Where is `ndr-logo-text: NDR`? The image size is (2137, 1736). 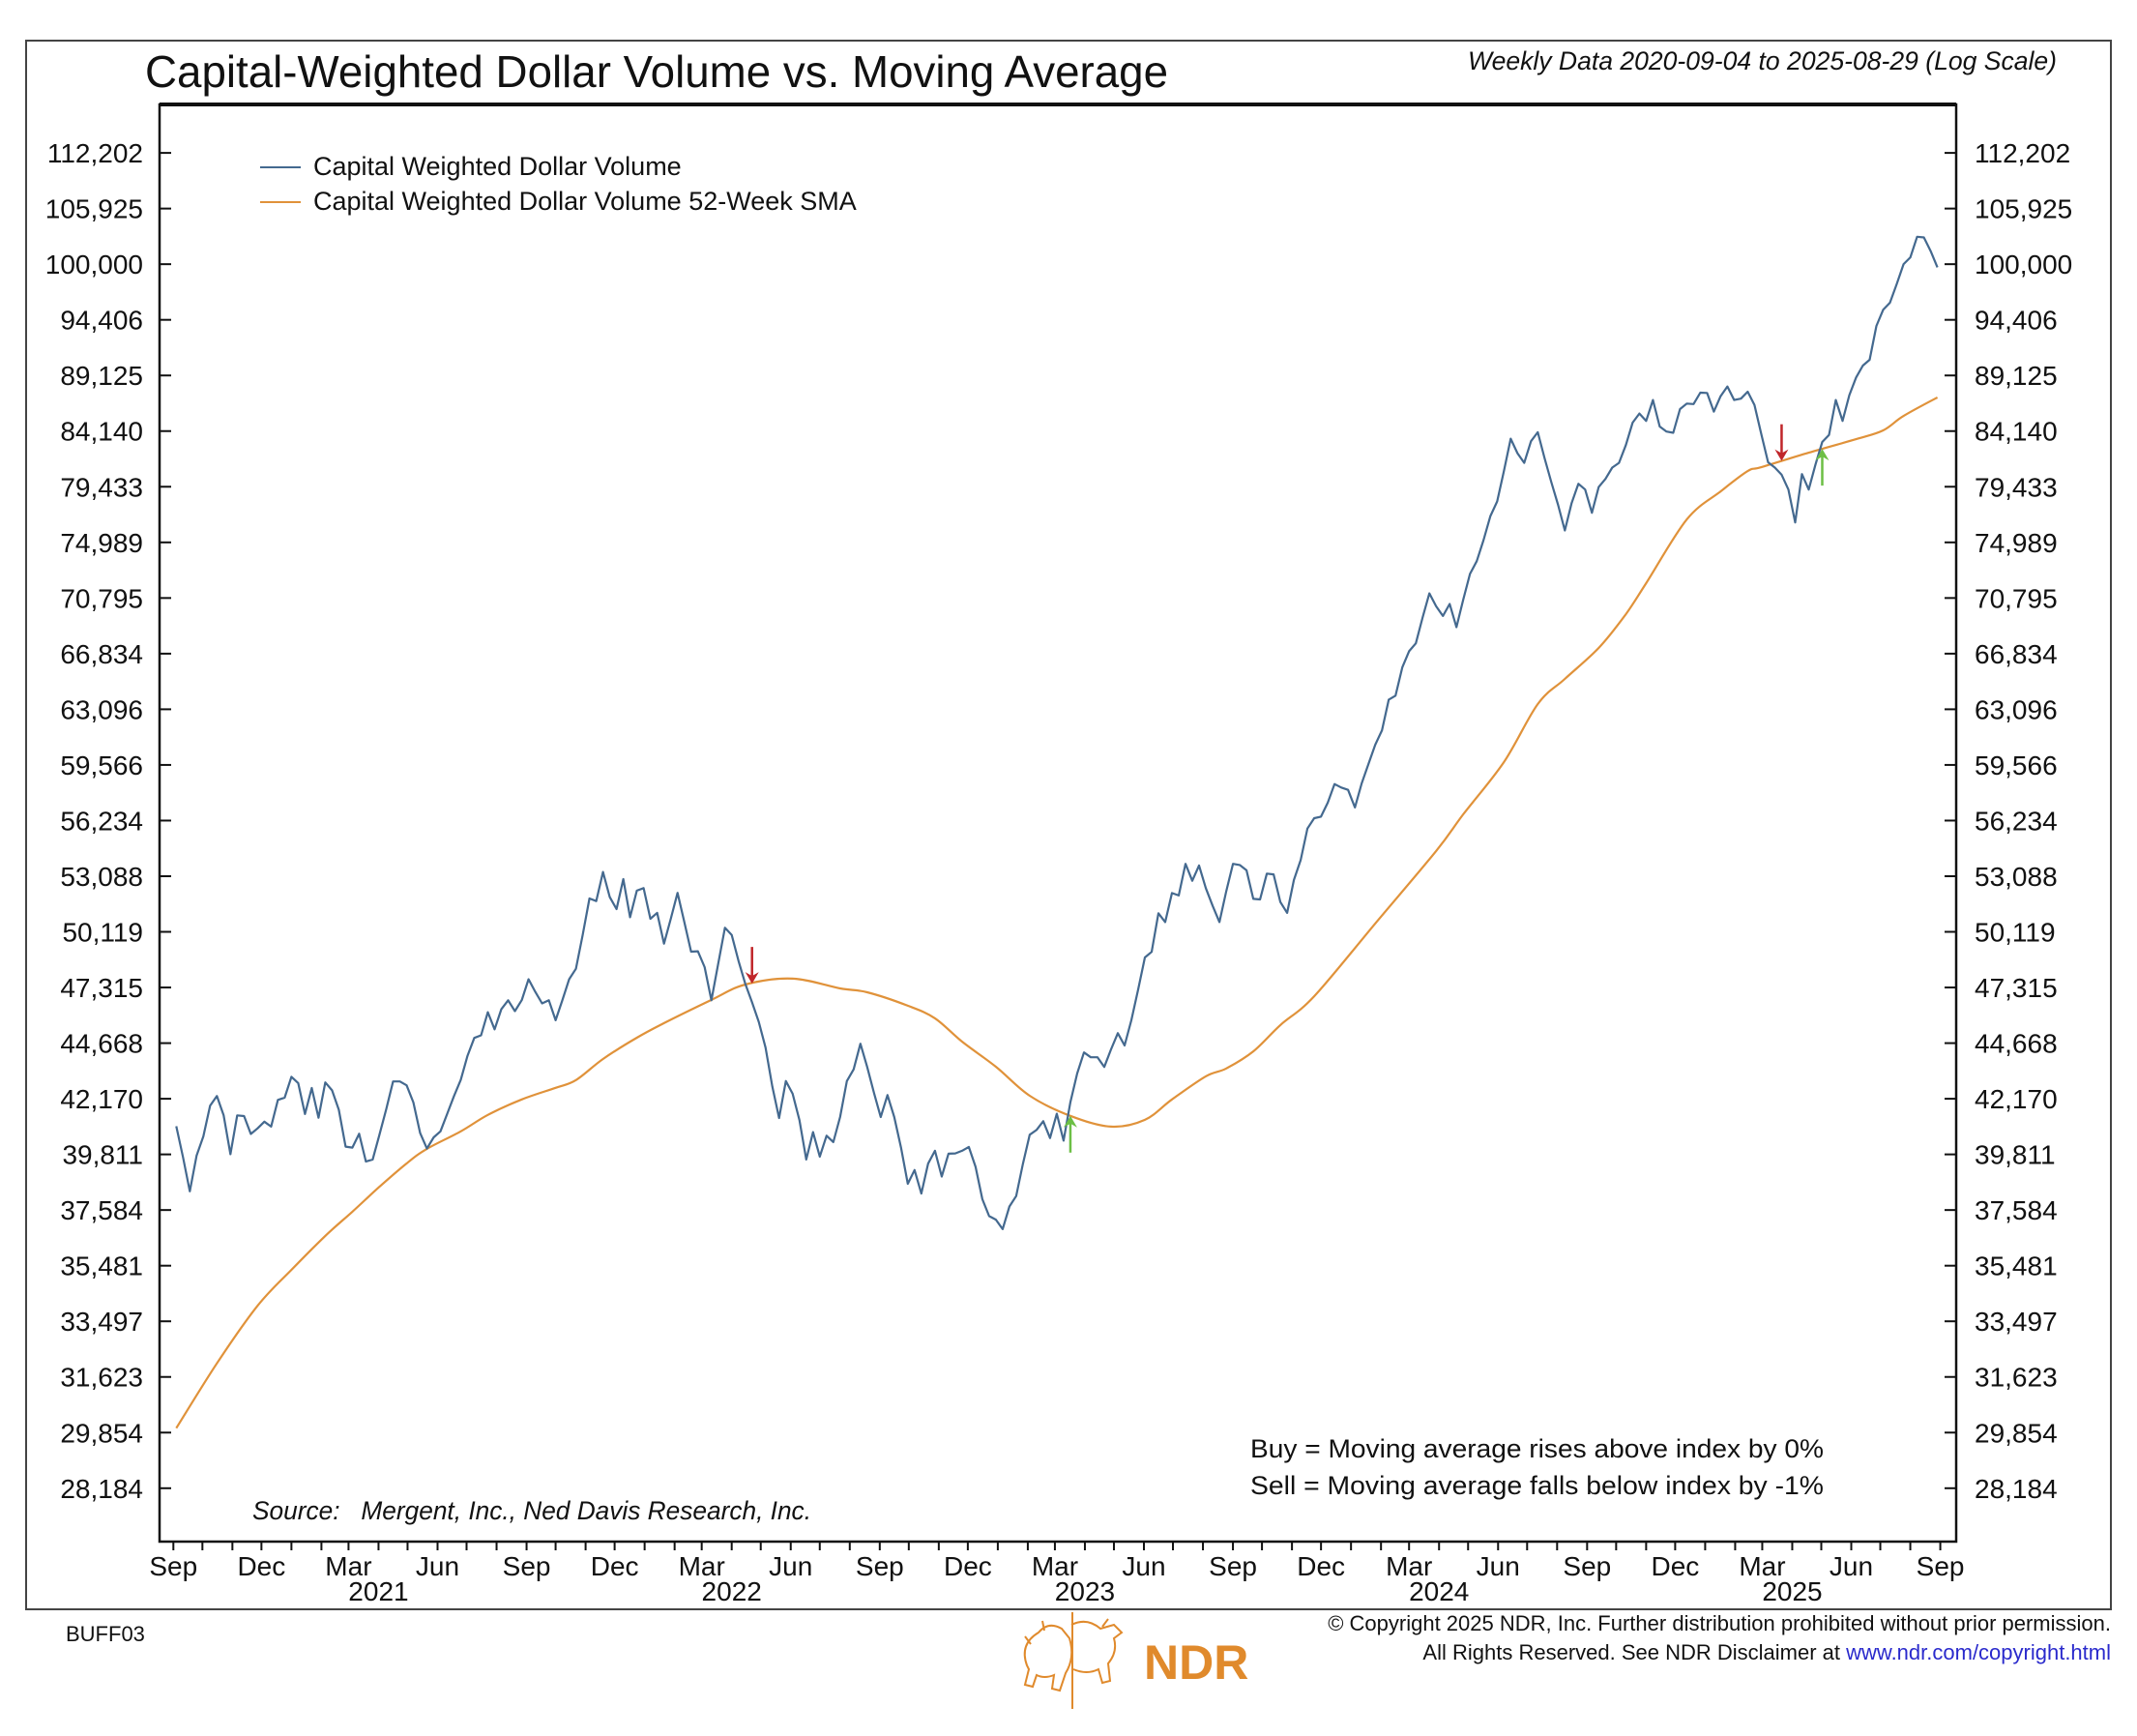
ndr-logo-text: NDR is located at coordinates (1196, 1662).